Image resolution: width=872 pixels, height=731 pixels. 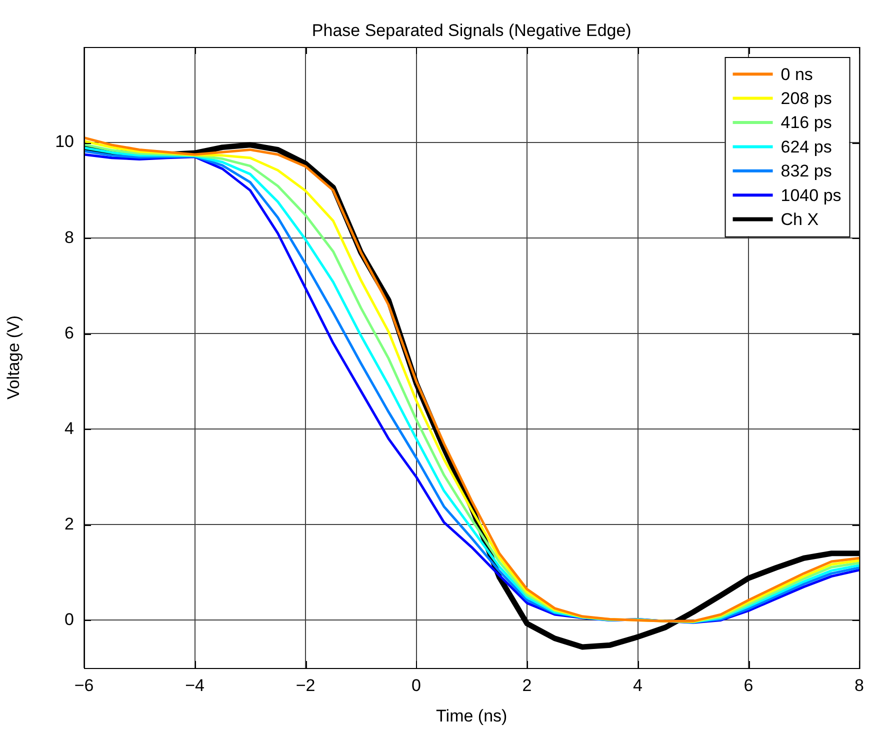 I want to click on x-tick-label: 2, so click(x=527, y=685).